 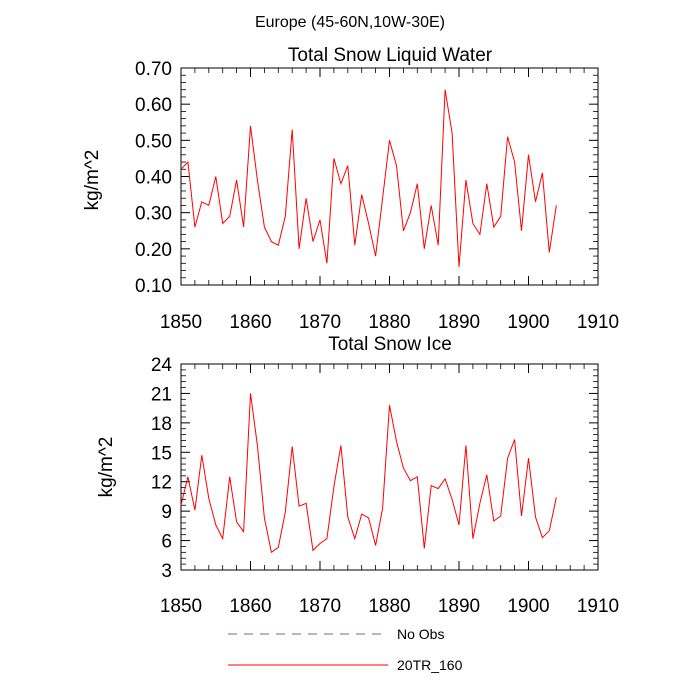 What do you see at coordinates (153, 178) in the screenshot?
I see `y-tick-label: 0.40` at bounding box center [153, 178].